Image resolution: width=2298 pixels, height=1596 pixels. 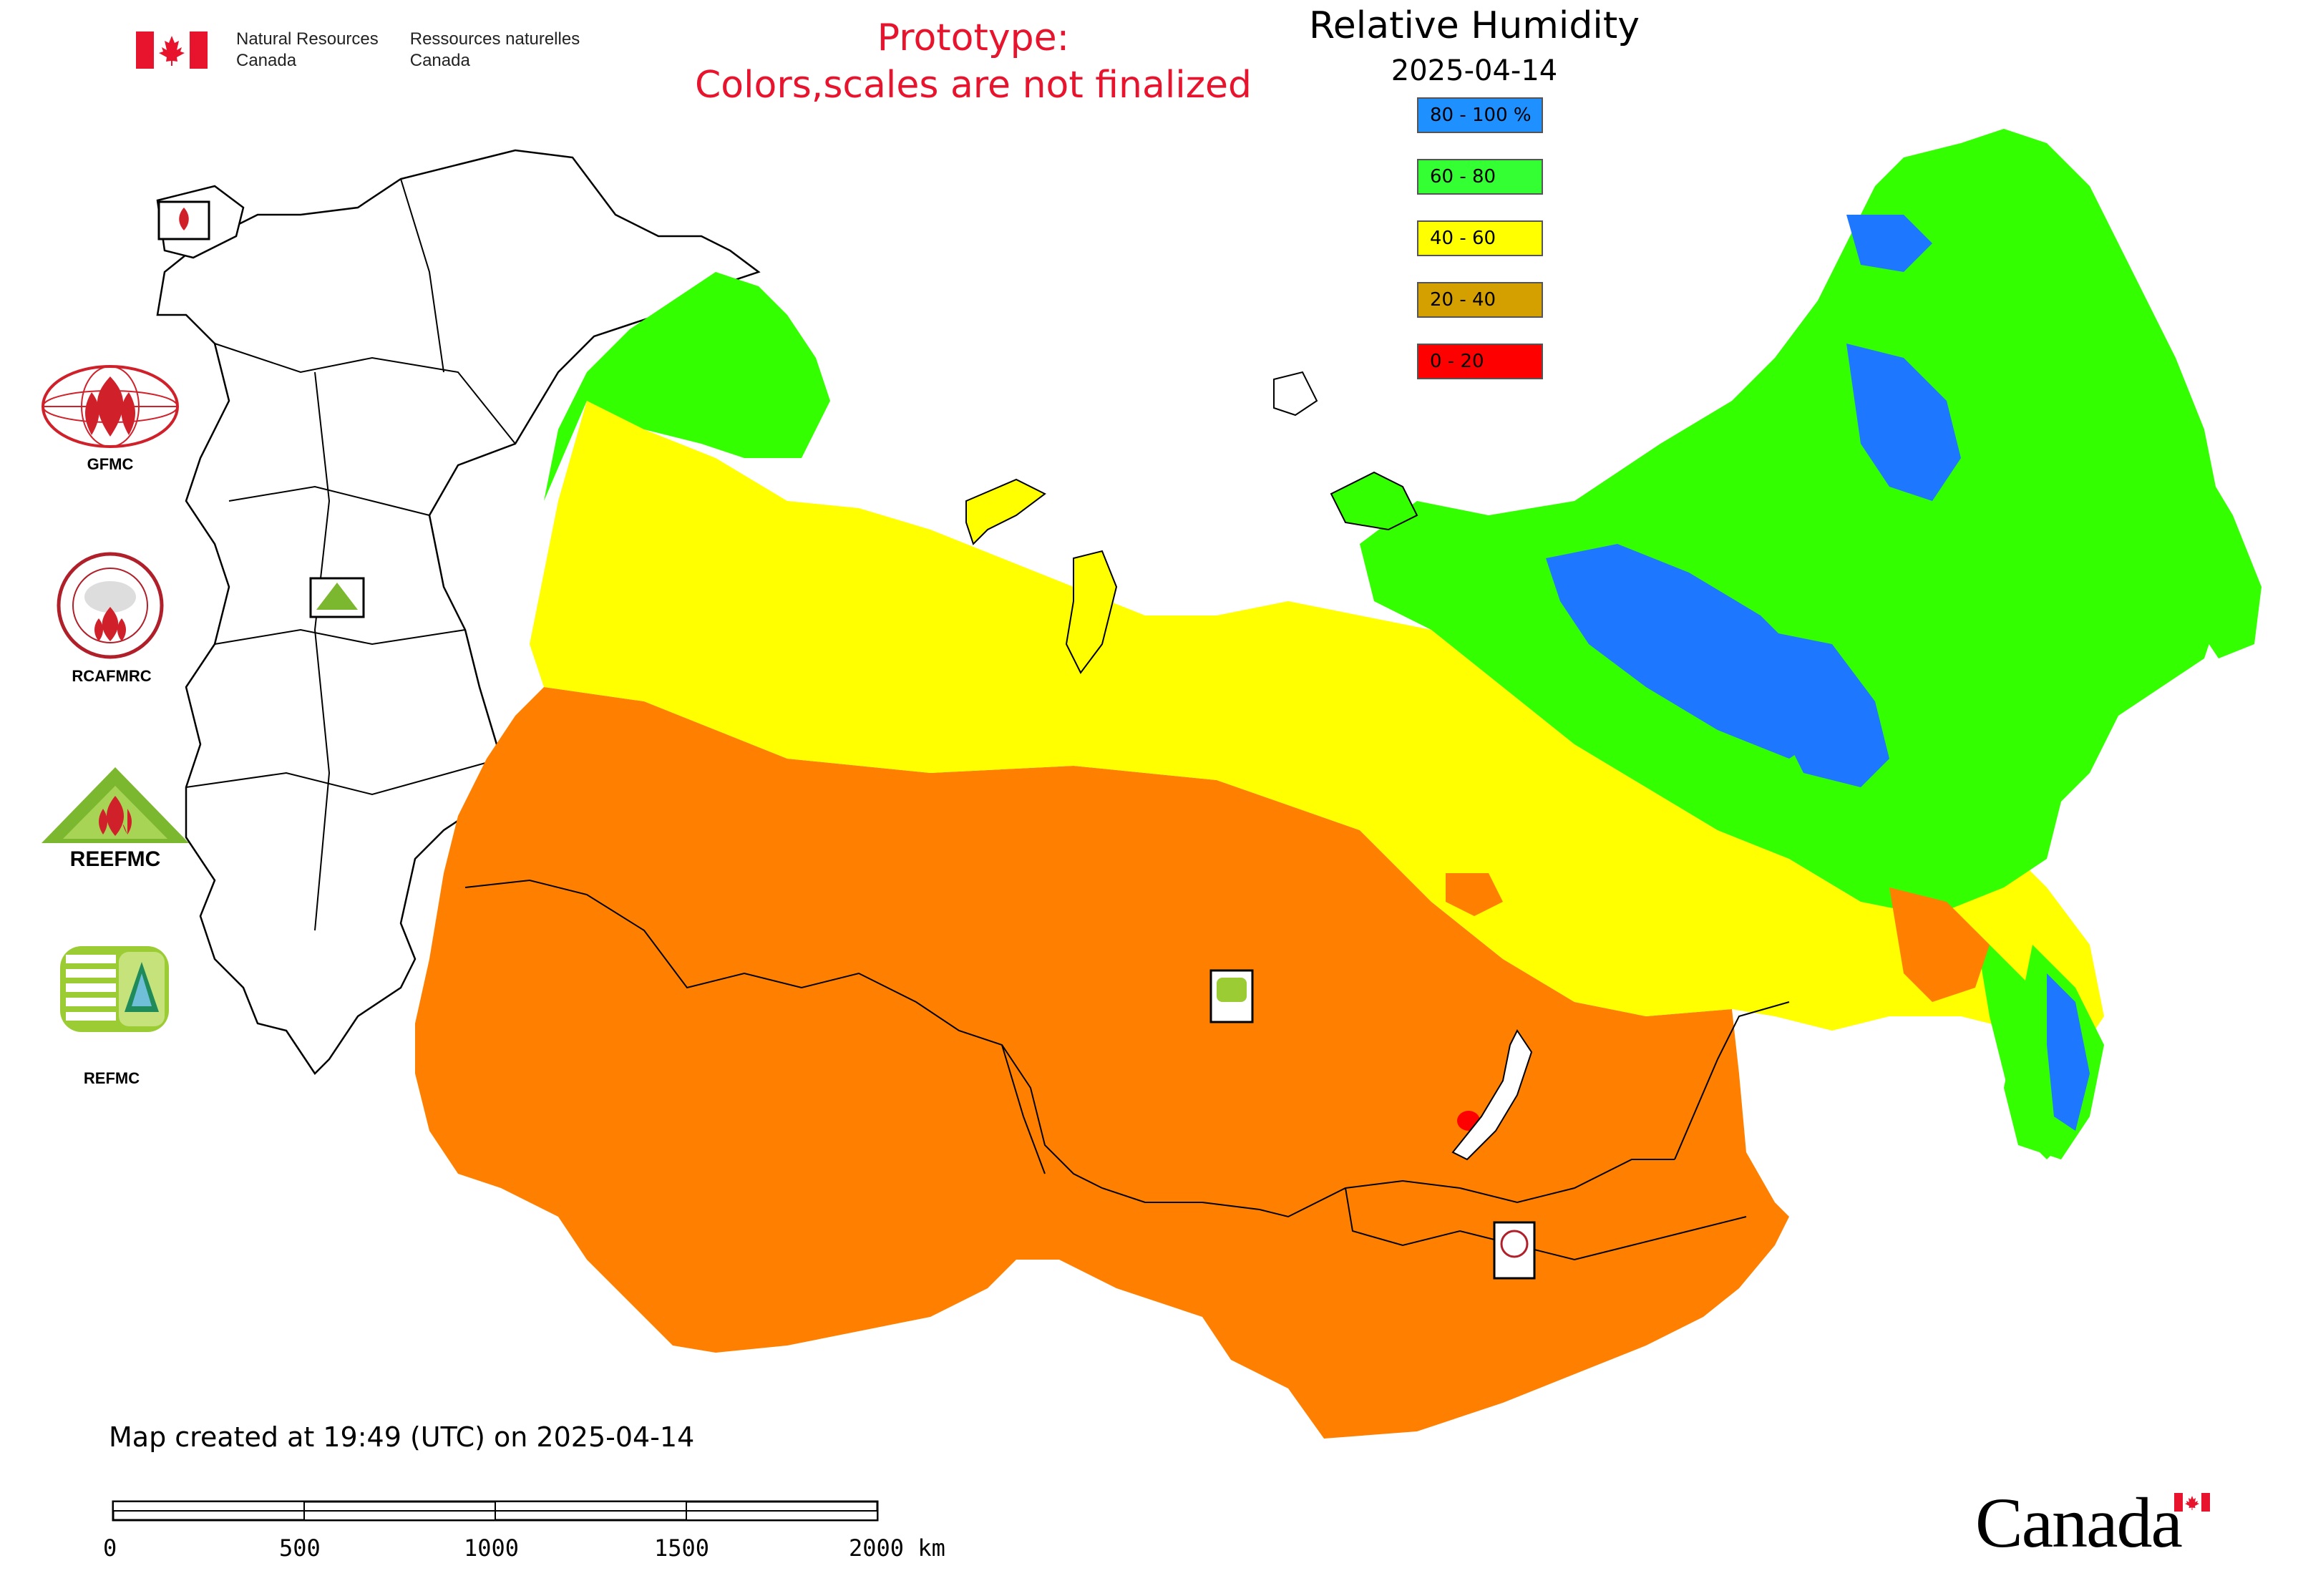 What do you see at coordinates (110, 408) in the screenshot?
I see `gfmc-logo` at bounding box center [110, 408].